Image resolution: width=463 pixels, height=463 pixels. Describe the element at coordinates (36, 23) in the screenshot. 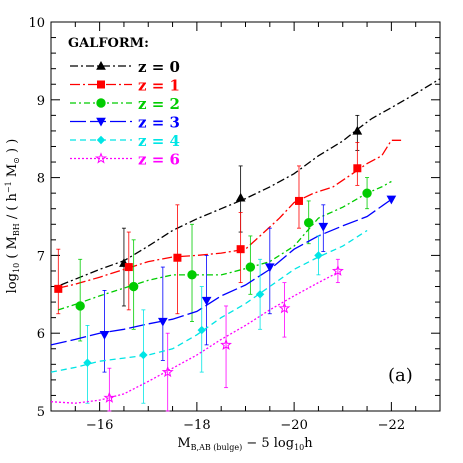

I see `y-tick-label: 10` at that location.